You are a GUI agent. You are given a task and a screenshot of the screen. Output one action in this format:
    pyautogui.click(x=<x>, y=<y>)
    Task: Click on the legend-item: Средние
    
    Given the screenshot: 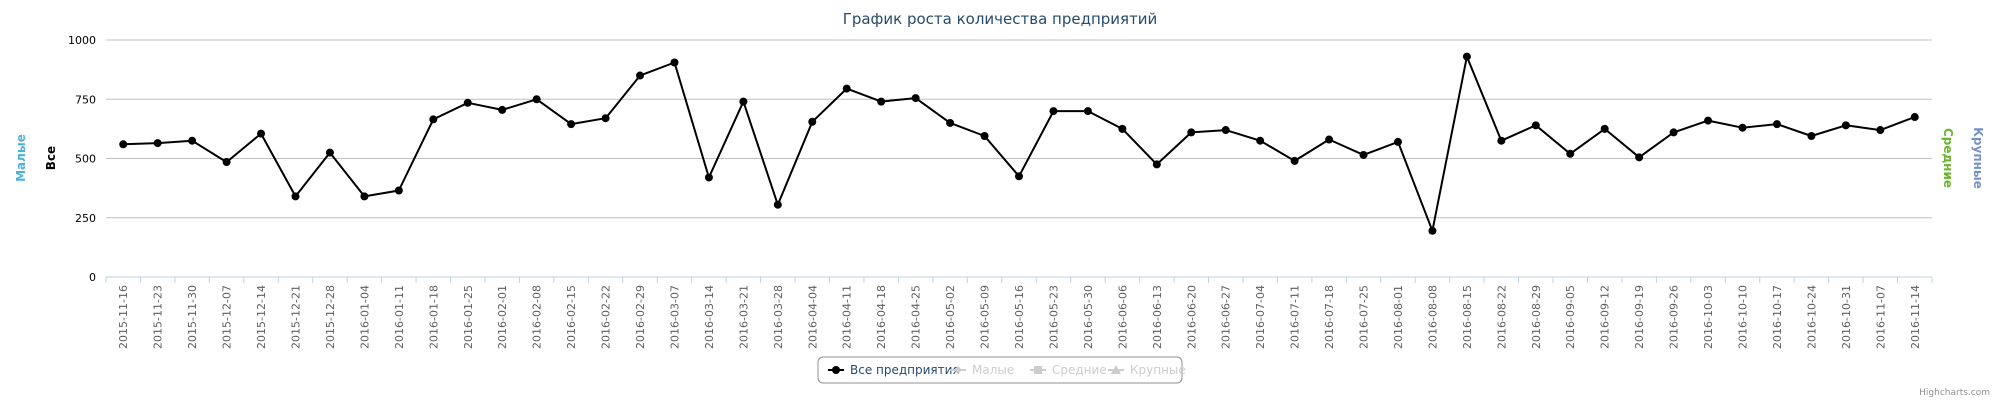 What is the action you would take?
    pyautogui.click(x=1068, y=370)
    